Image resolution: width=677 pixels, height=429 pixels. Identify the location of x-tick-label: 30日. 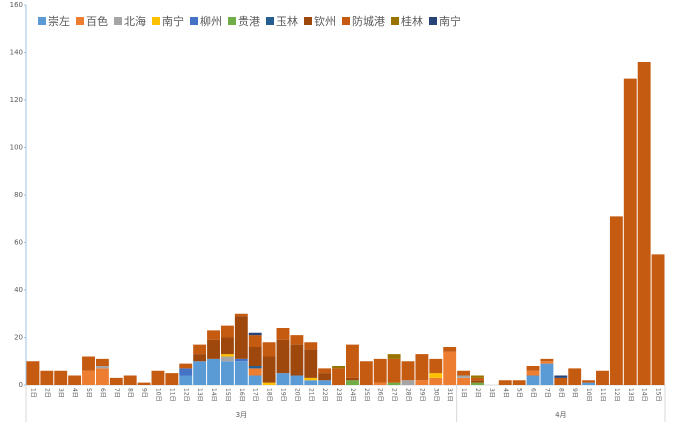
(435, 395).